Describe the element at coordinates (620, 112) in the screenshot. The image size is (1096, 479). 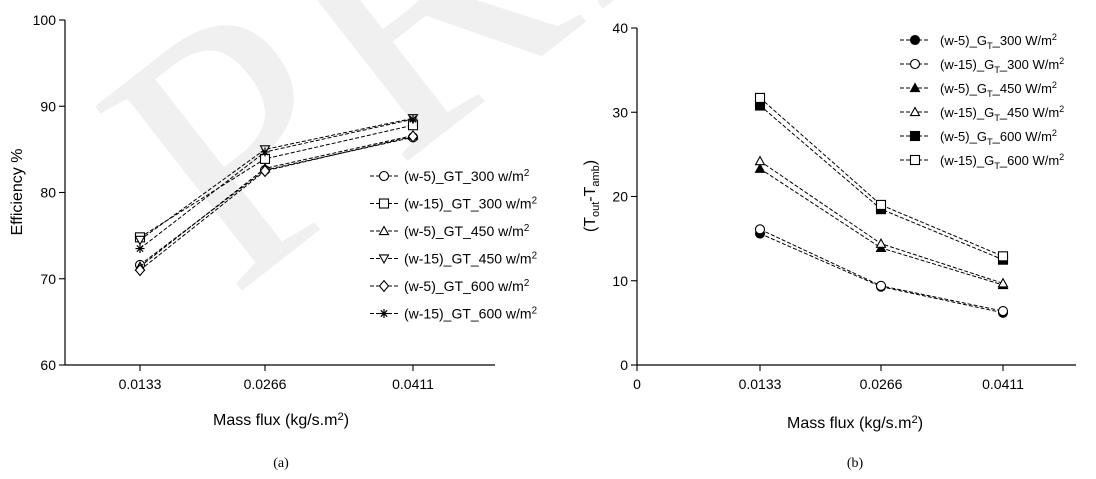
I see `y-tick-label: 30` at that location.